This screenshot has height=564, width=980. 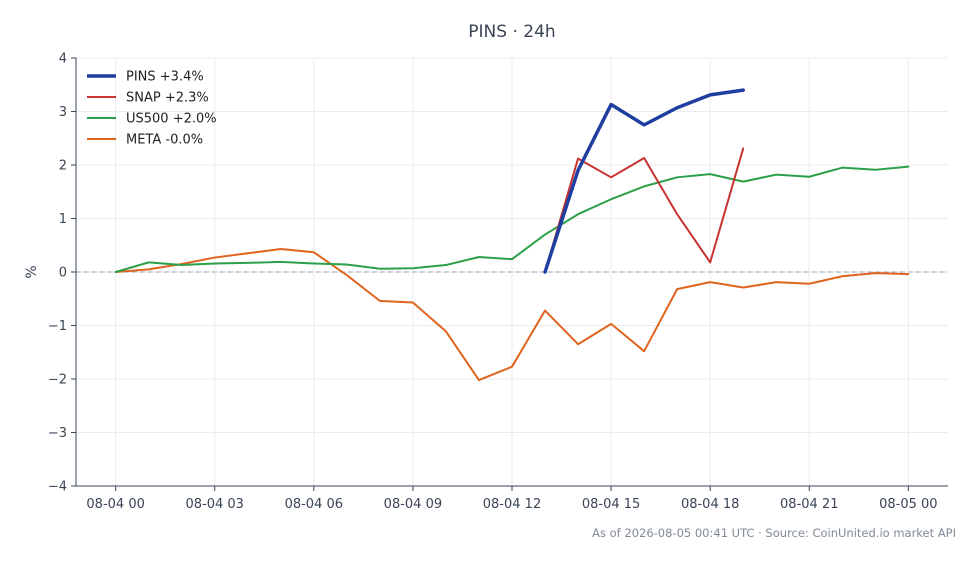 What do you see at coordinates (511, 32) in the screenshot?
I see `chart-title: PINS · 24h` at bounding box center [511, 32].